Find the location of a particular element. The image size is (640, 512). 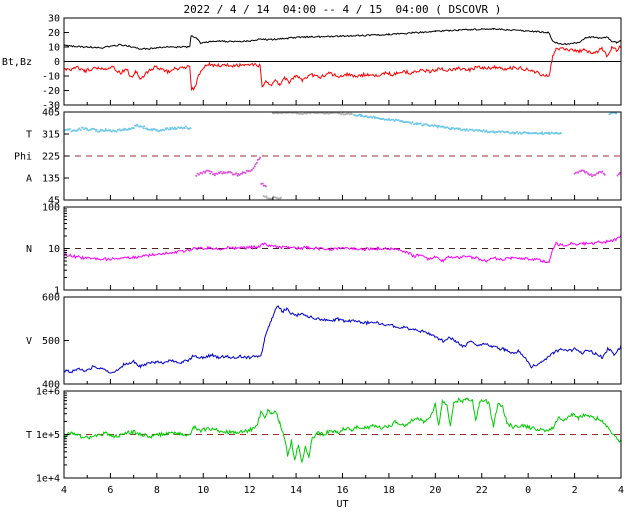

y-tick-label: 20 is located at coordinates (54, 33).